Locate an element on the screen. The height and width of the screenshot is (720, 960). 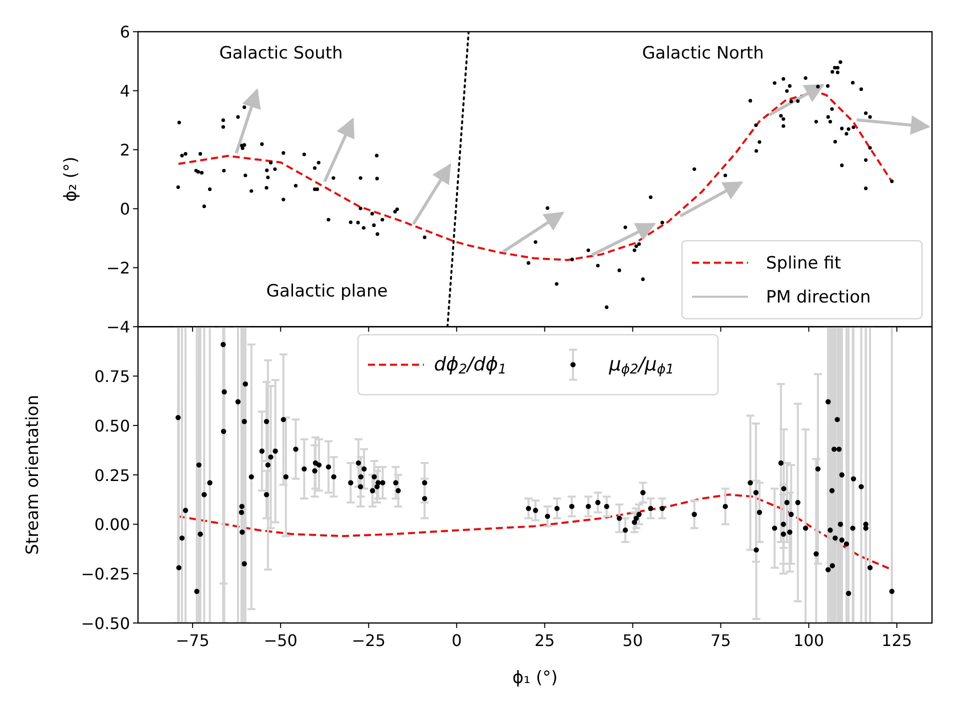
x-axis-title: ϕ₁ (°) is located at coordinates (535, 678).